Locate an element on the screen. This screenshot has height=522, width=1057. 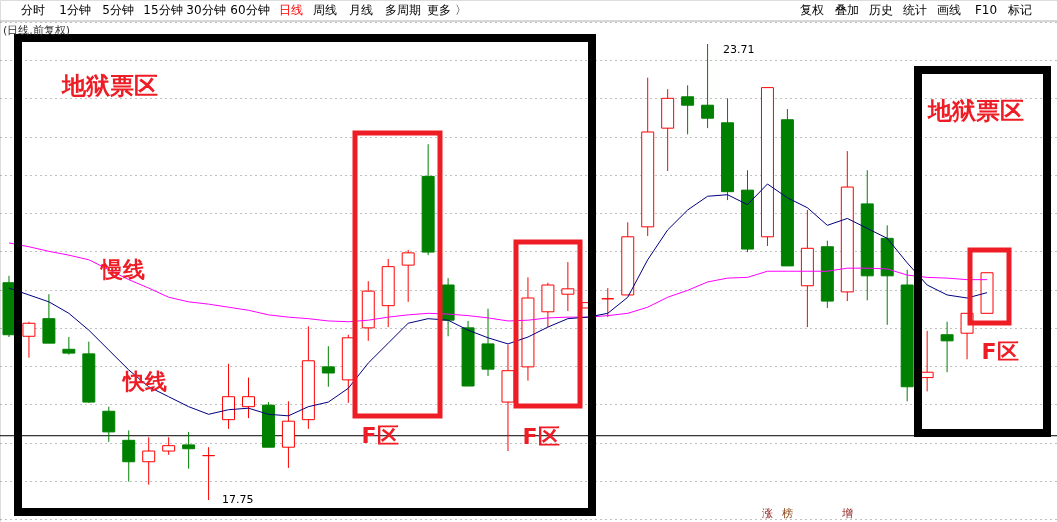
text: 标记 is located at coordinates (1019, 10).